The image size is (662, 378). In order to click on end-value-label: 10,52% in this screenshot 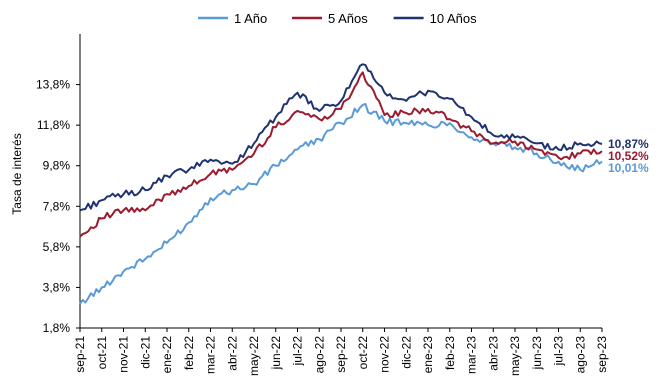, I will do `click(628, 156)`.